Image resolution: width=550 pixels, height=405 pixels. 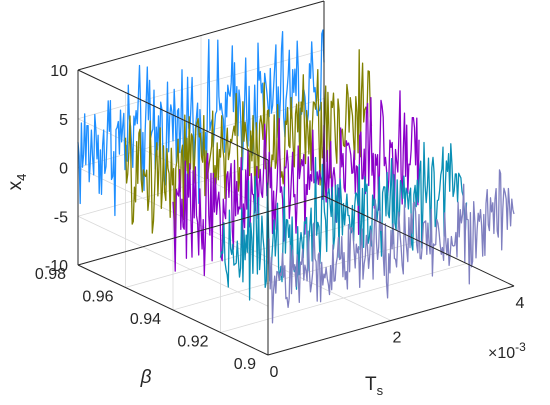 I want to click on y-tick-label: 0.9, so click(x=245, y=364).